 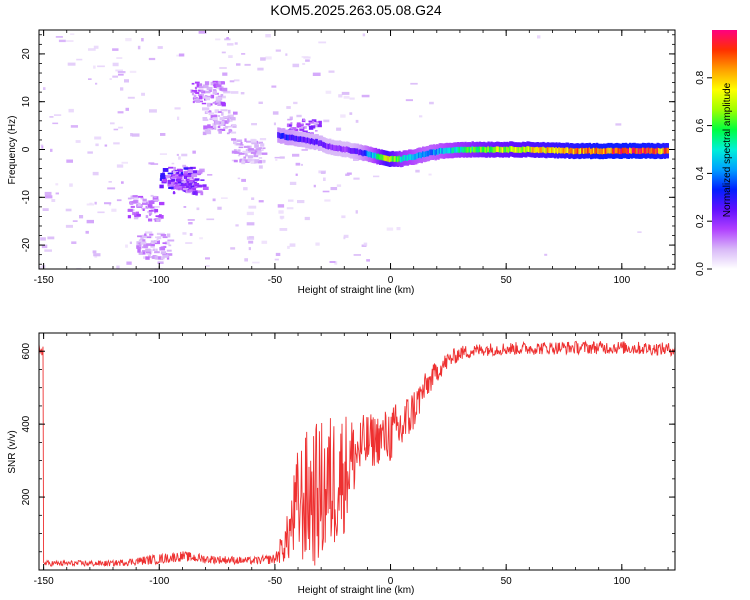 What do you see at coordinates (700, 173) in the screenshot?
I see `colorbar-tick-label: 0.4` at bounding box center [700, 173].